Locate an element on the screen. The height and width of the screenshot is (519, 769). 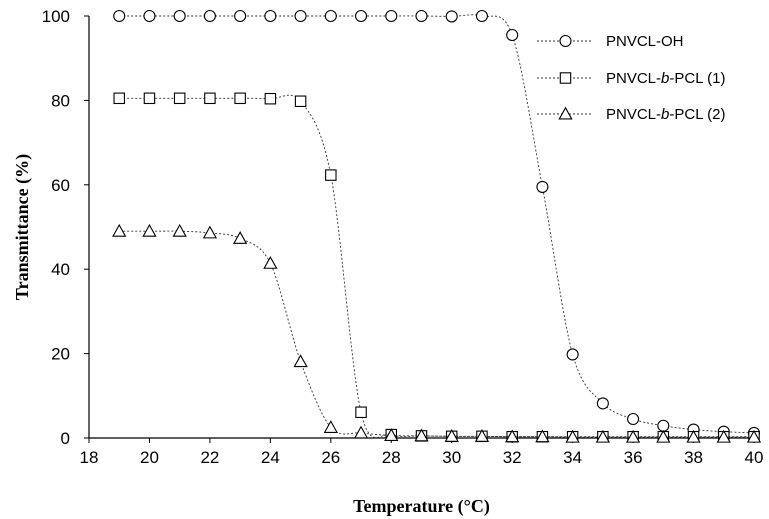
x-tick-label: 20 is located at coordinates (149, 457).